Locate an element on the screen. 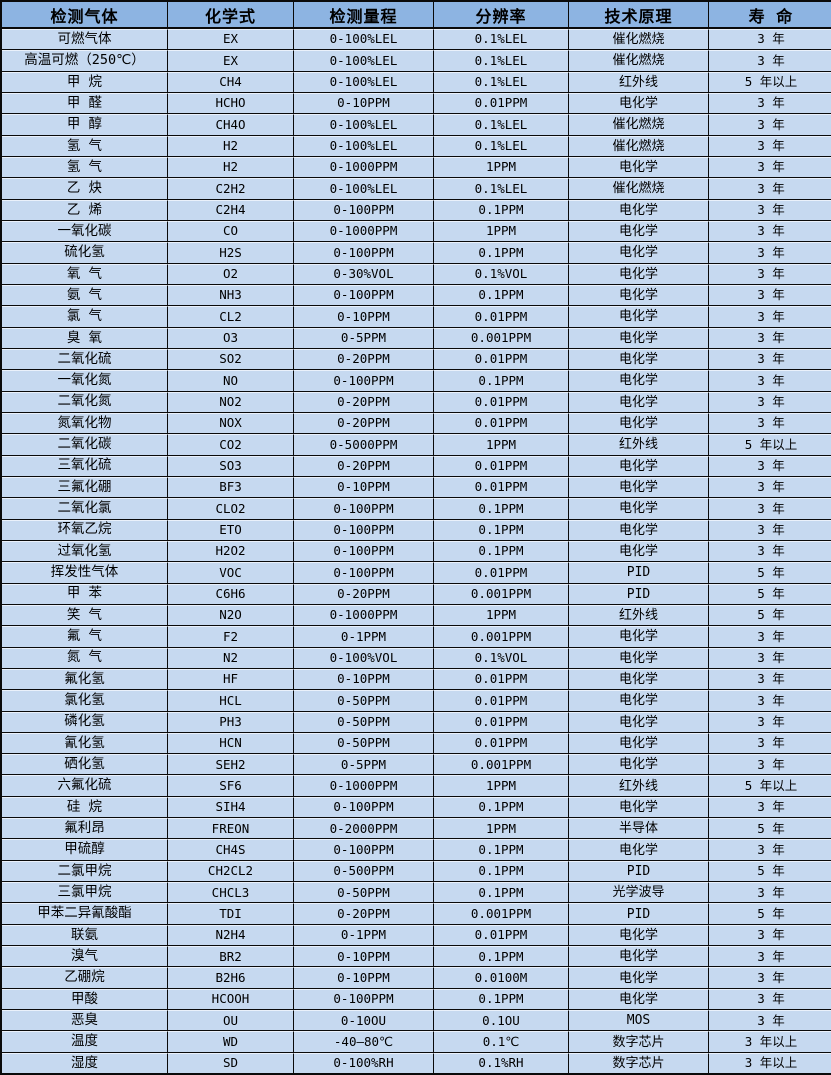  gas-name-cell: 一氧化碳 is located at coordinates (85, 231).